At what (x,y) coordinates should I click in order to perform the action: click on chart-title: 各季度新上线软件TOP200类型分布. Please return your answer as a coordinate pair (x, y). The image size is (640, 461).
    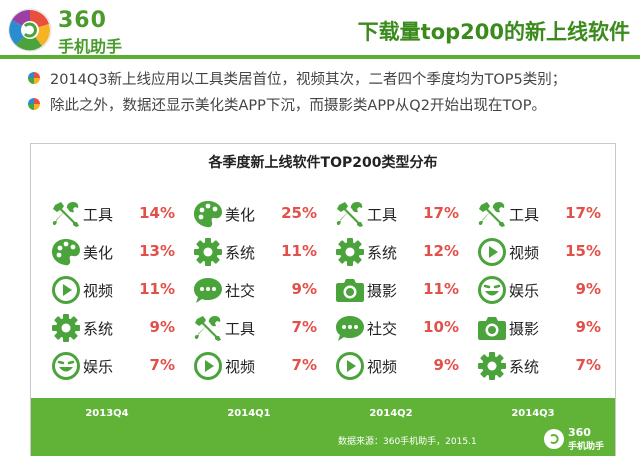
    Looking at the image, I should click on (323, 163).